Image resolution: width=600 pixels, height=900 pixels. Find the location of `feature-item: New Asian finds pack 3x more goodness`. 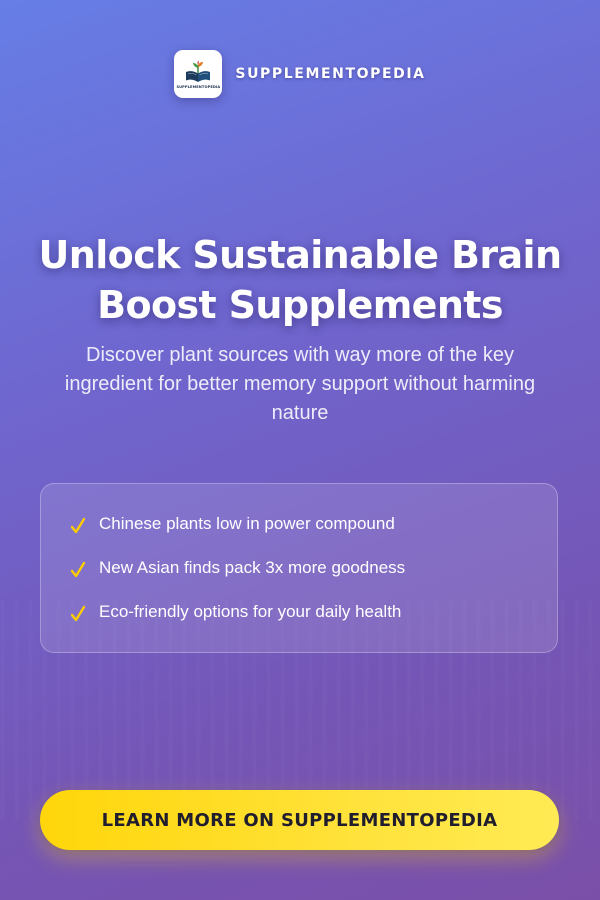

feature-item: New Asian finds pack 3x more goodness is located at coordinates (313, 568).